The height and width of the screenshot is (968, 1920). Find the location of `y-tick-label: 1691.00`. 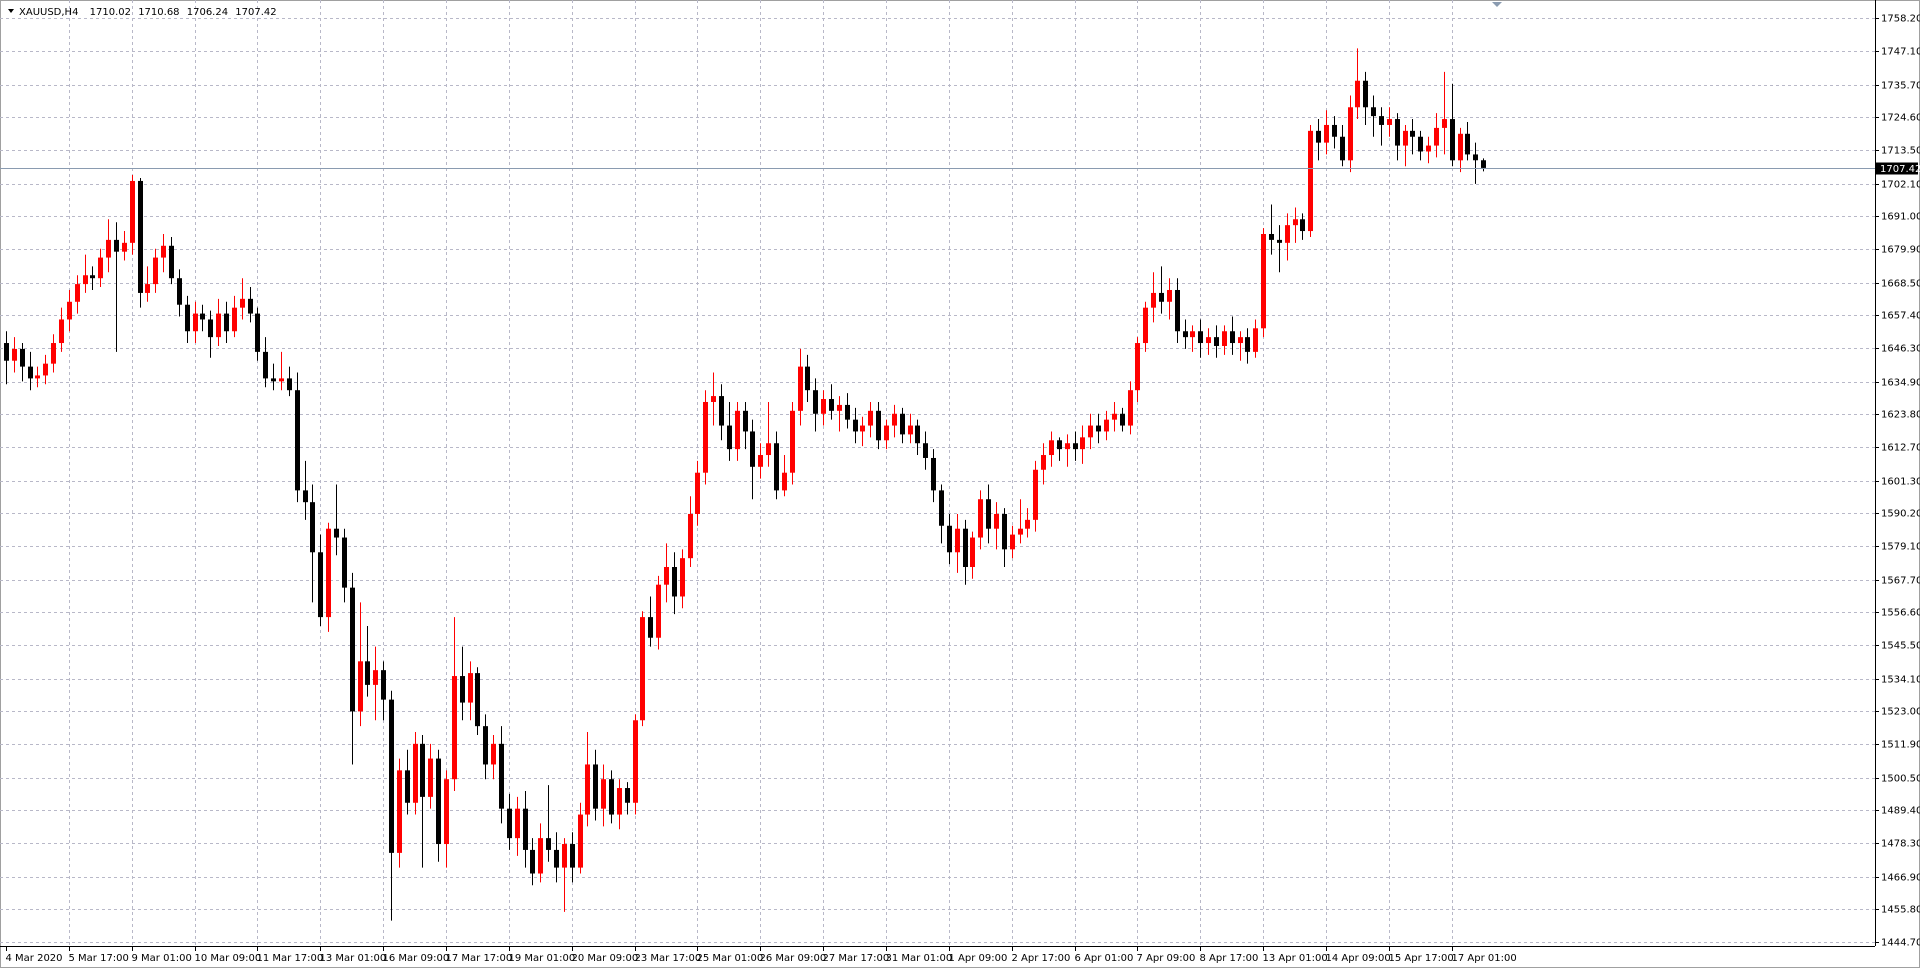

y-tick-label: 1691.00 is located at coordinates (1900, 217).